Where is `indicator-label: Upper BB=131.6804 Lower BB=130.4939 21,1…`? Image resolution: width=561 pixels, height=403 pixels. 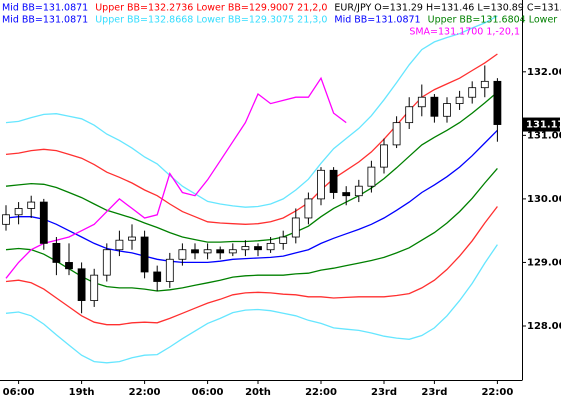
indicator-label: Upper BB=131.6804 Lower BB=130.4939 21,1… is located at coordinates (494, 20).